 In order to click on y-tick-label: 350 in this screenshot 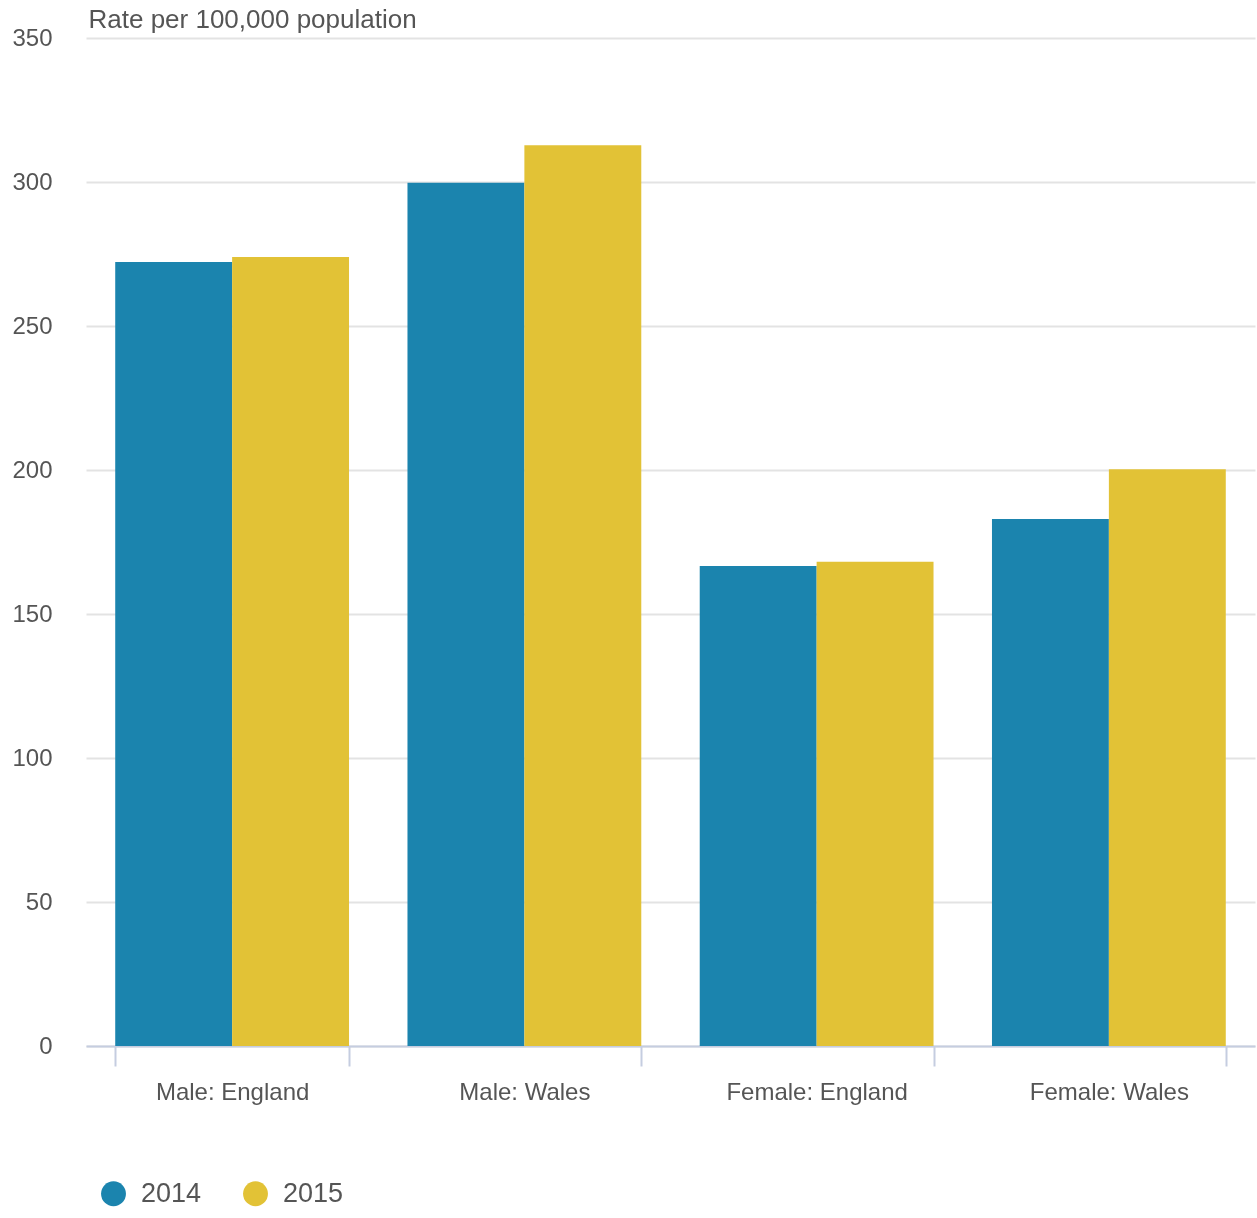, I will do `click(32, 37)`.